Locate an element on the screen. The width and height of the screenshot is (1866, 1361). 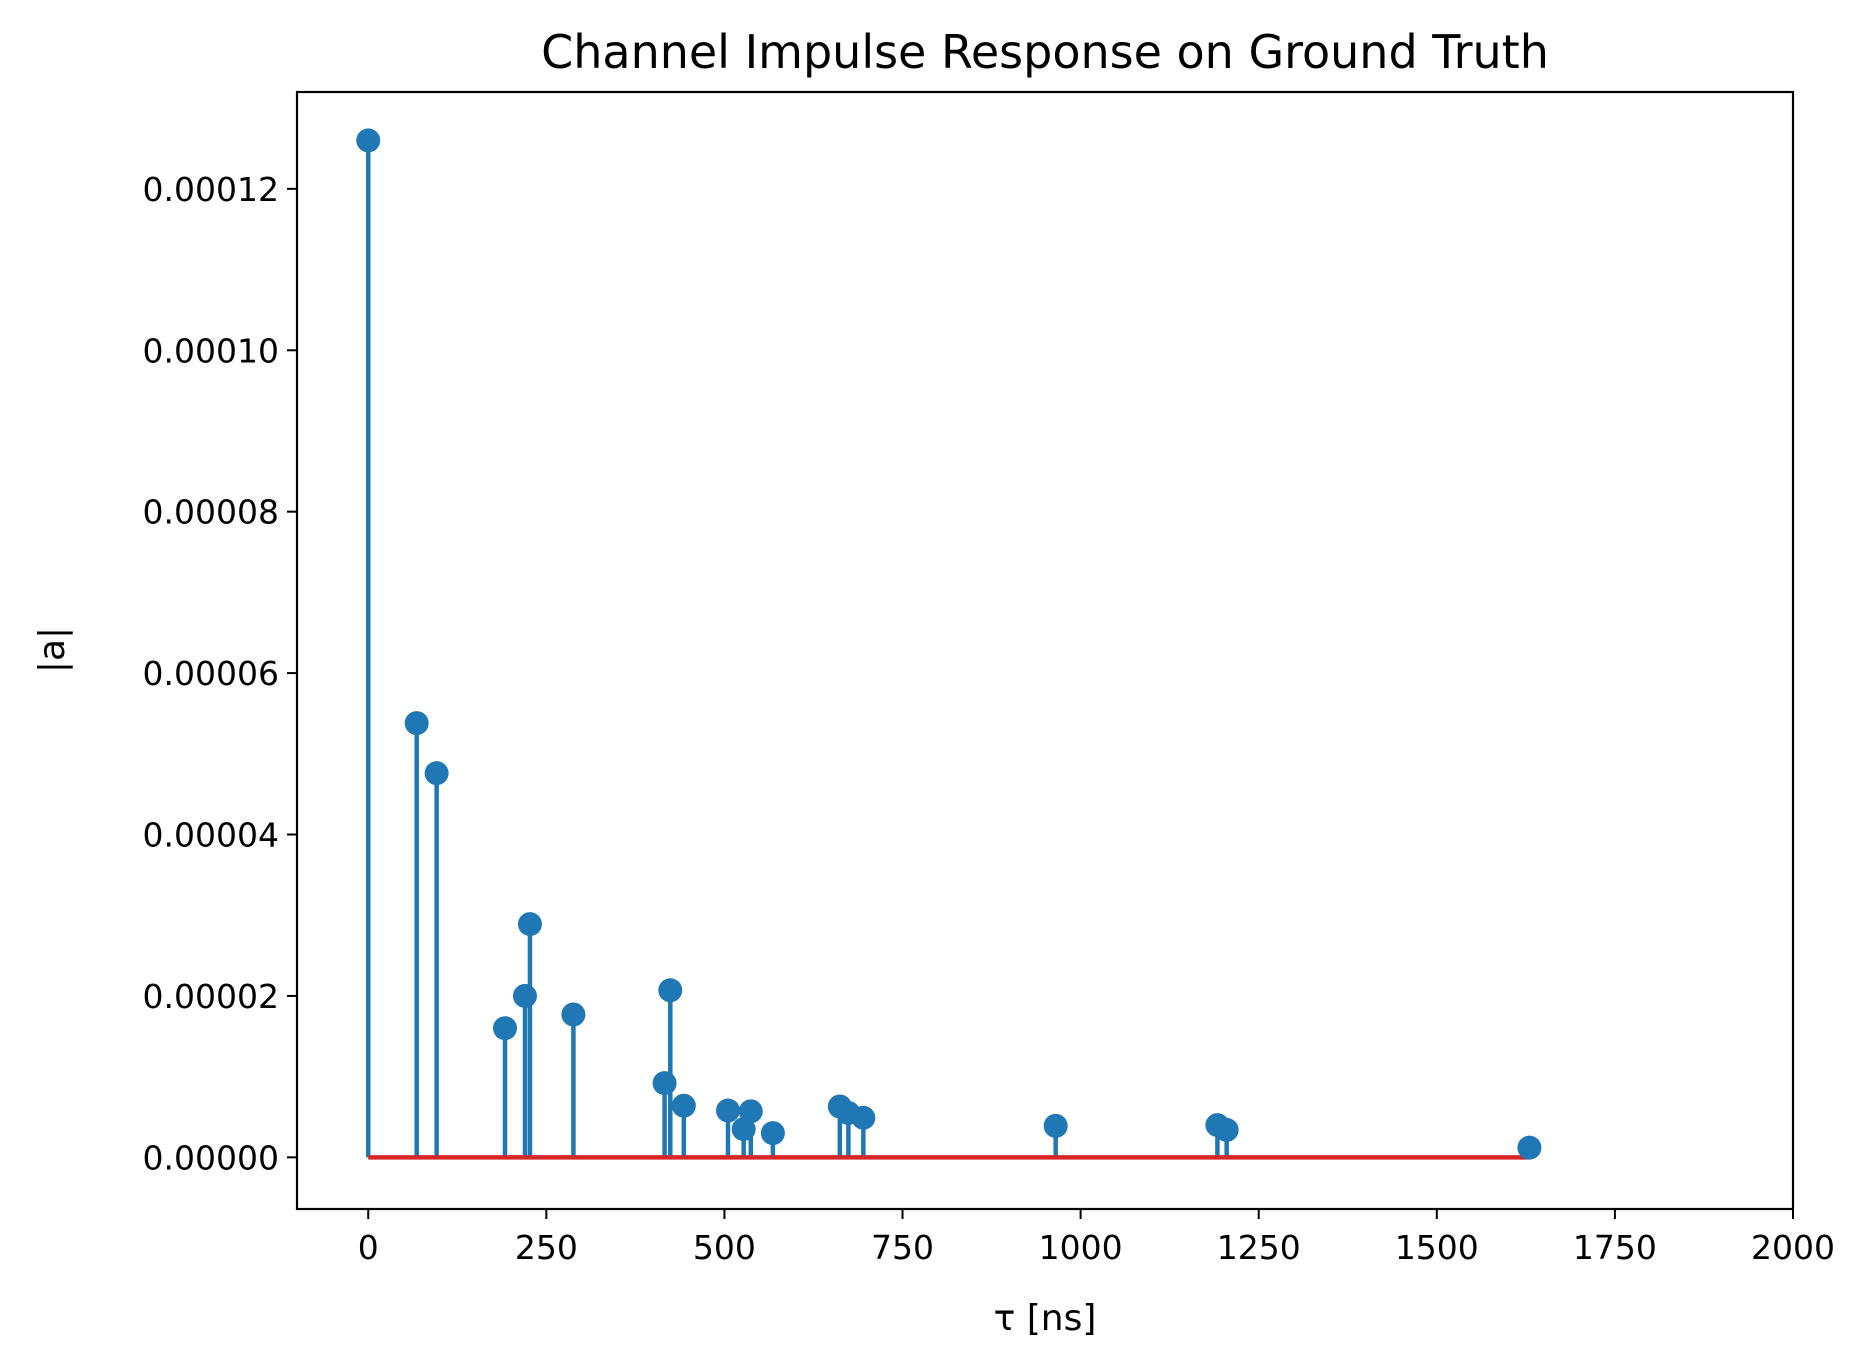
y-tick-label: 0.00010 is located at coordinates (211, 350).